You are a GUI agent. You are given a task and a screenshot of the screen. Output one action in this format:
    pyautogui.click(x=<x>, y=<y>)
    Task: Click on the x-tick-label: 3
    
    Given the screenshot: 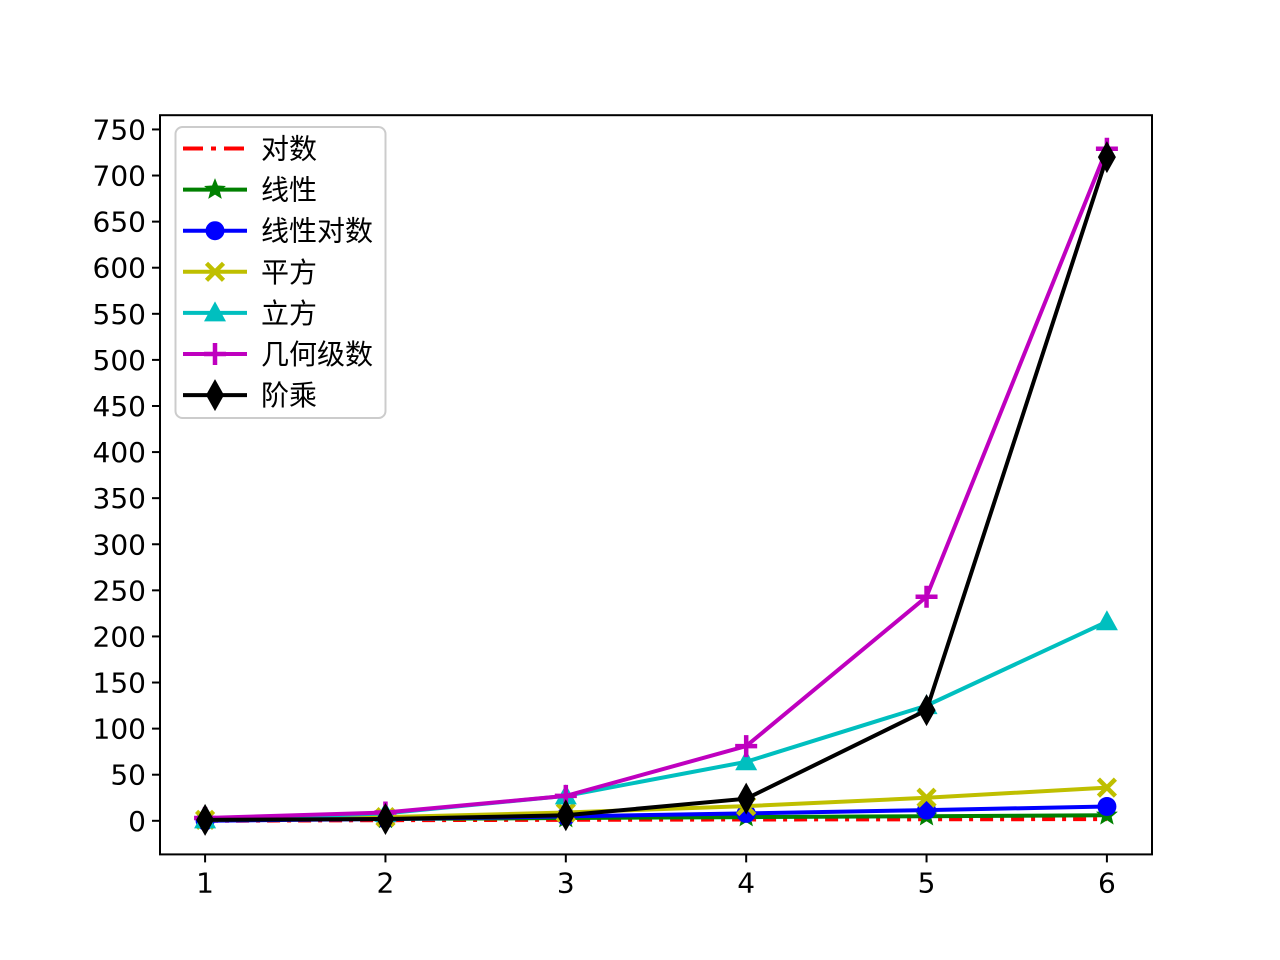 What is the action you would take?
    pyautogui.click(x=566, y=882)
    